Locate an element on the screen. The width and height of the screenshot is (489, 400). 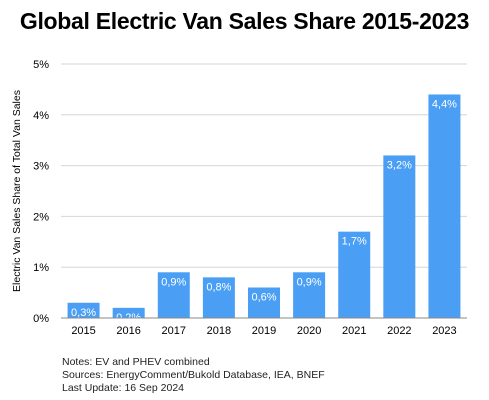
y-tick-label: 5% is located at coordinates (41, 65).